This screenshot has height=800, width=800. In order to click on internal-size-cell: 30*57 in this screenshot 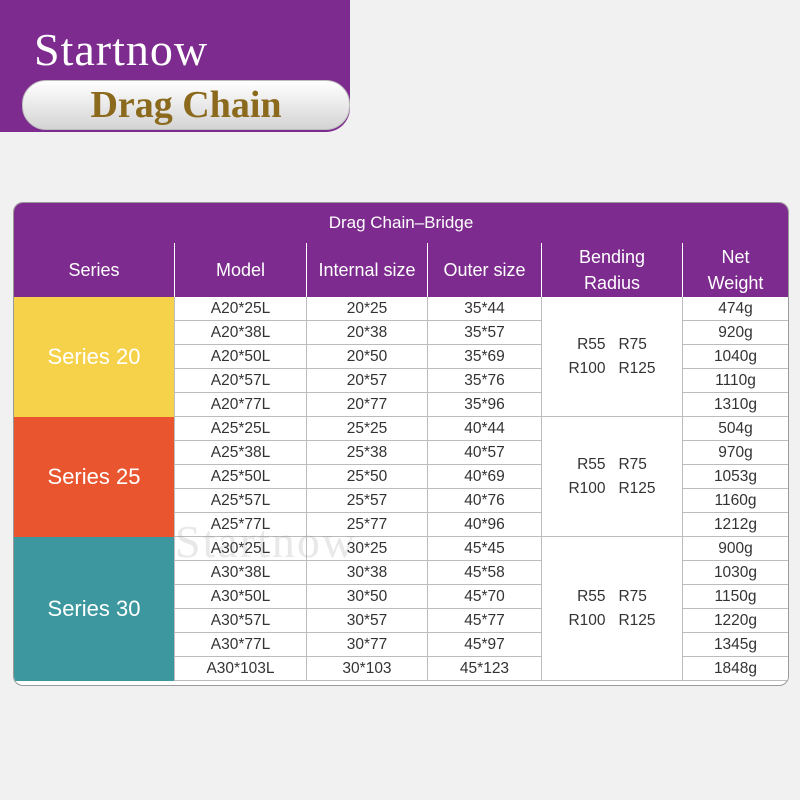, I will do `click(366, 621)`.